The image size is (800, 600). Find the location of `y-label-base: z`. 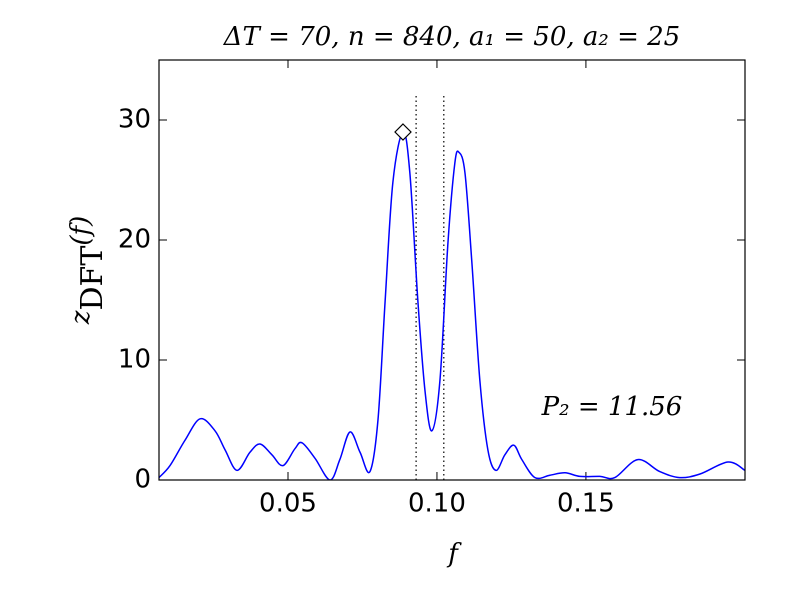

y-label-base: z is located at coordinates (81, 317).